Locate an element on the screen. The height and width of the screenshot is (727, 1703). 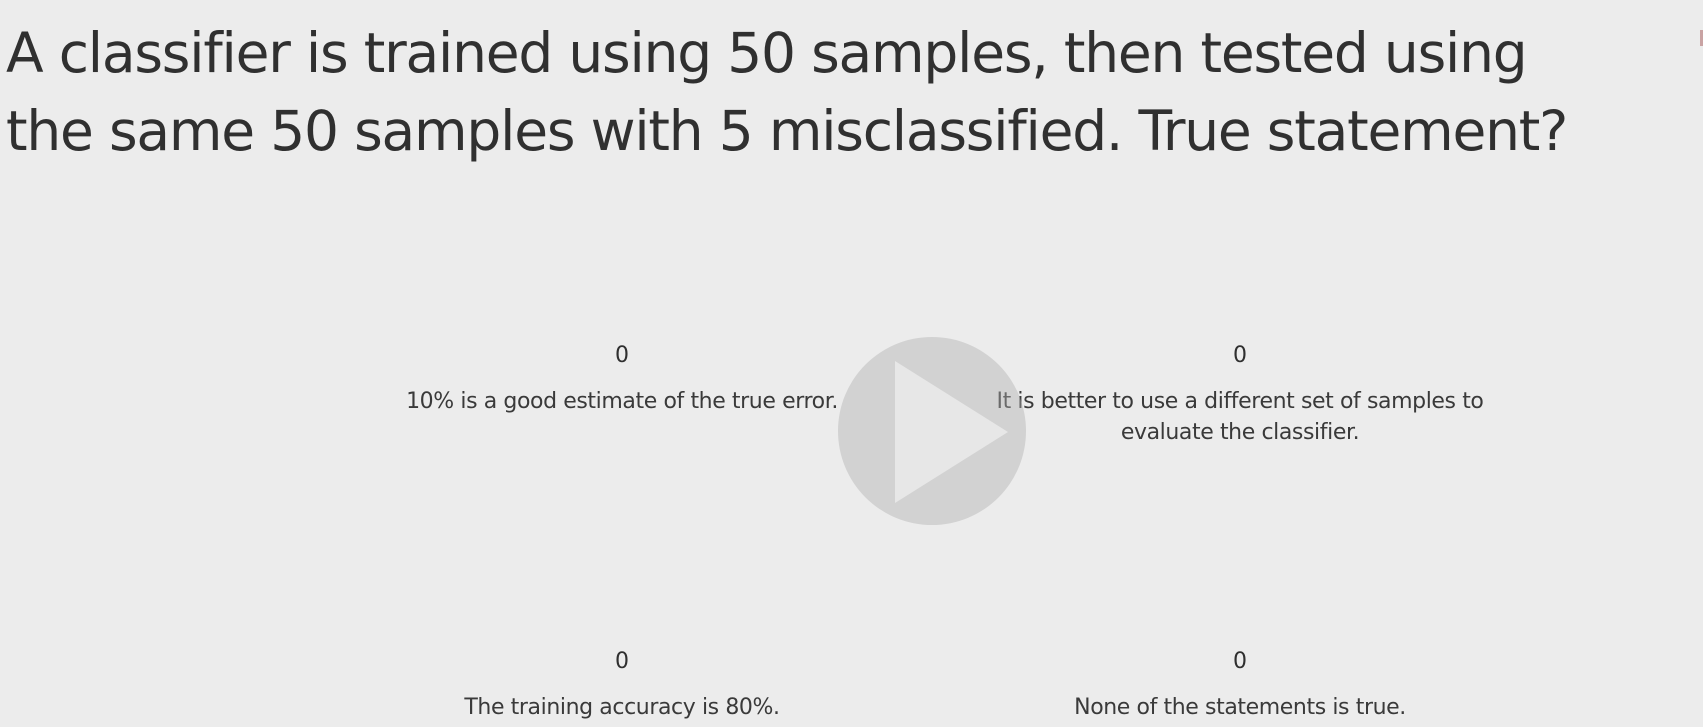
option-3: 0 The training accuracy is 80%. is located at coordinates (622, 685).